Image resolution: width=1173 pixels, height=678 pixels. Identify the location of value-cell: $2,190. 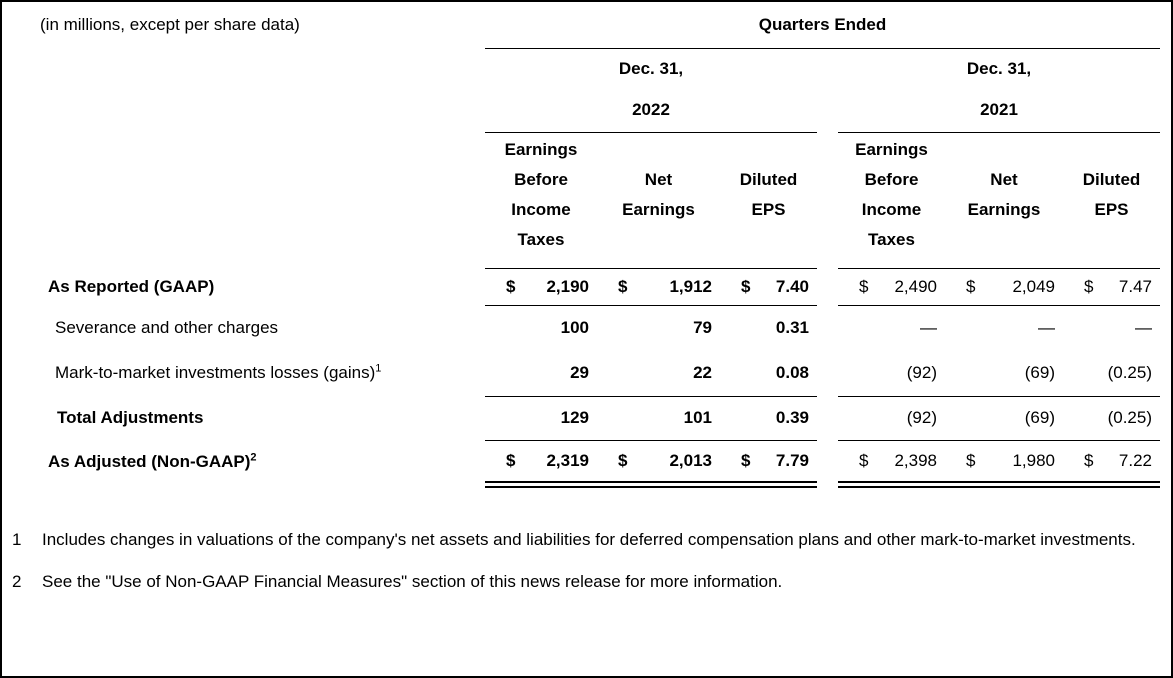
(541, 287).